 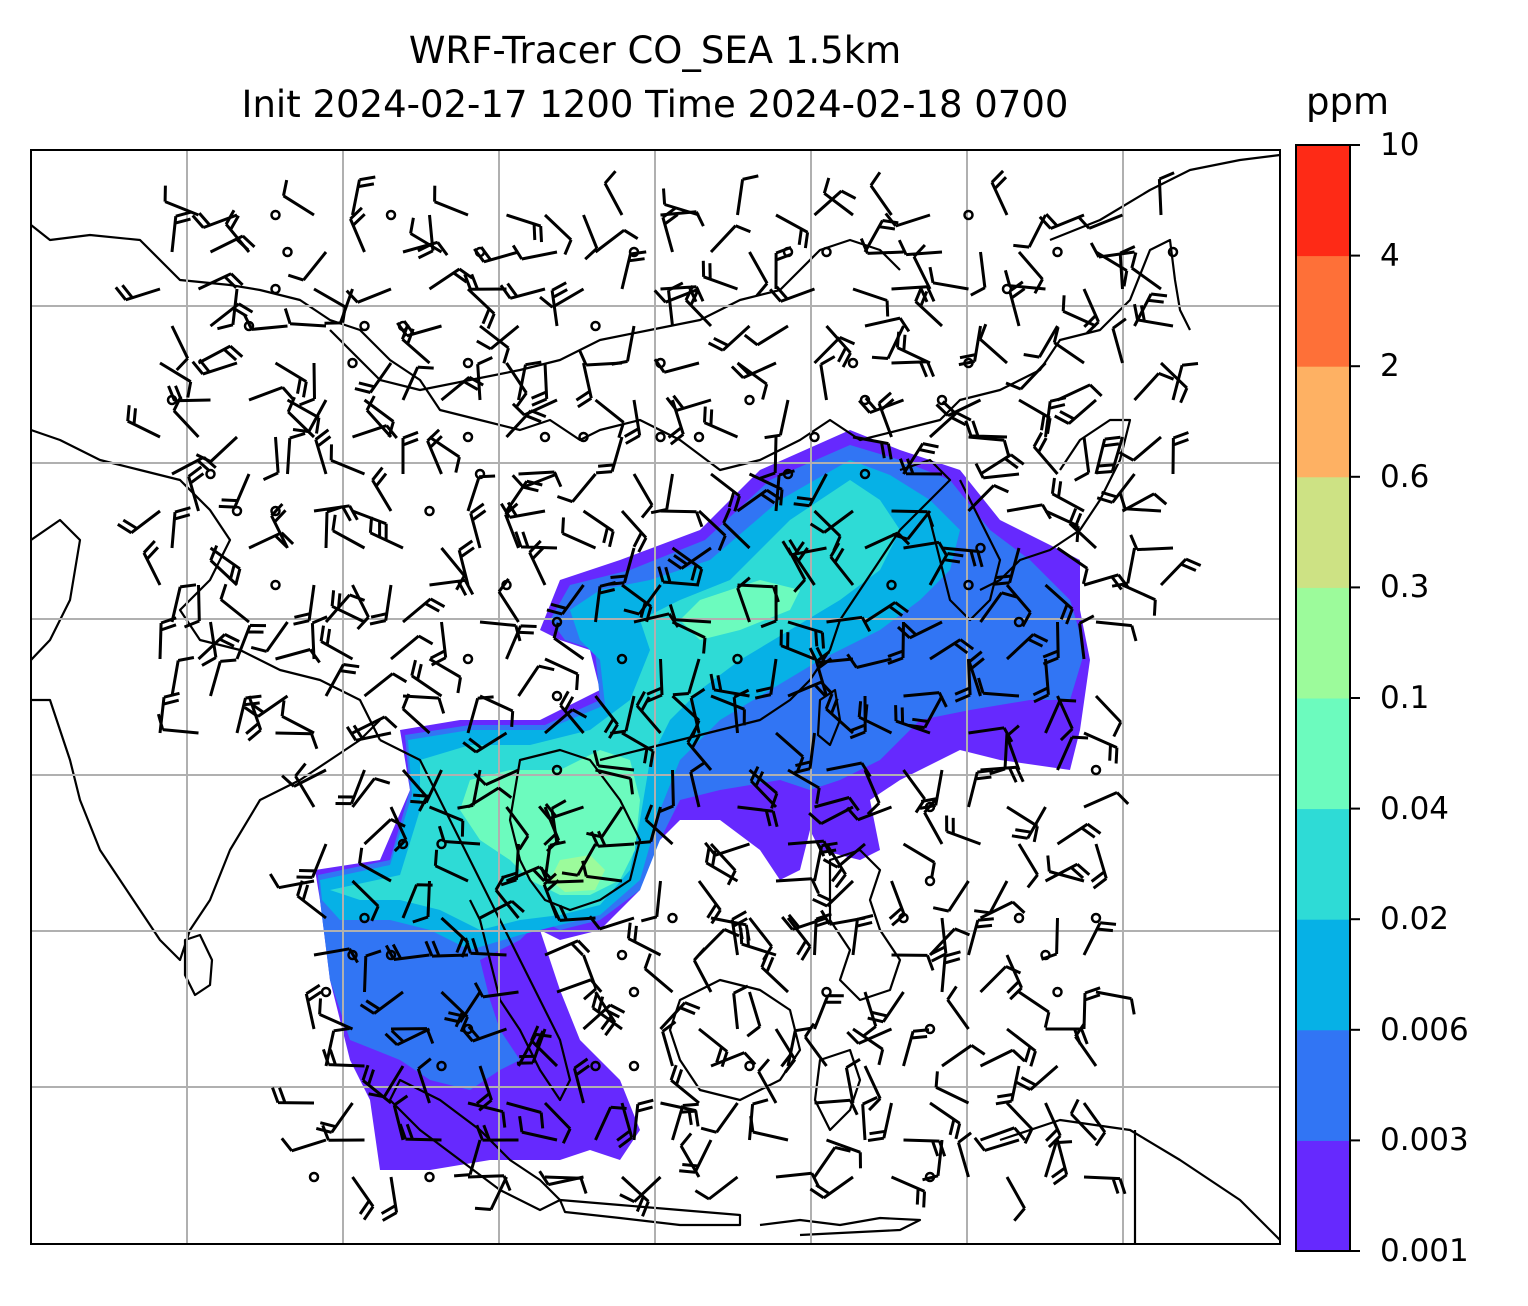 I want to click on colorbar-tick-label: 0.6, so click(x=1405, y=476).